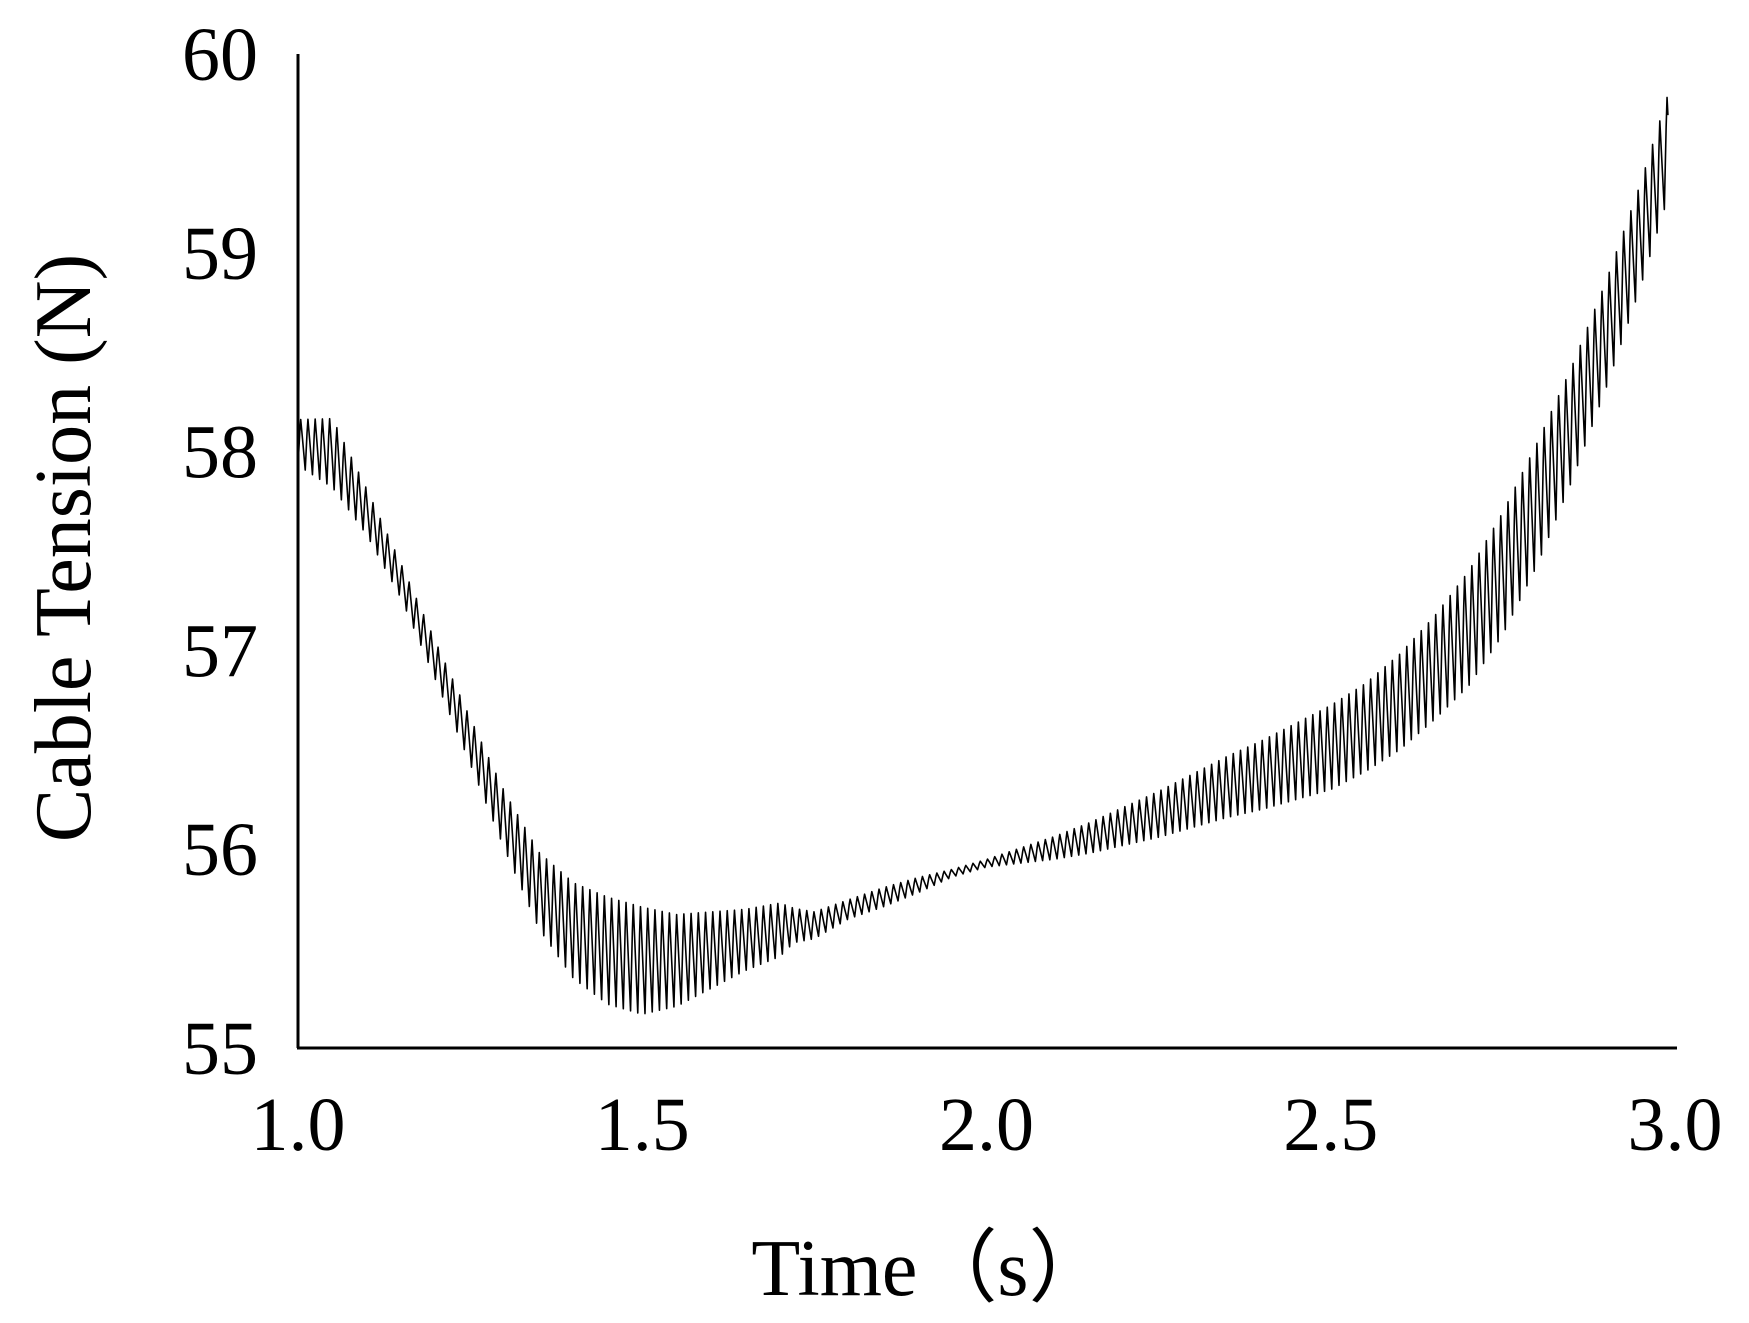 The width and height of the screenshot is (1749, 1323). I want to click on x-tick-labels: 1.0 1.5 2.0 2.5 3.0, so click(987, 1125).